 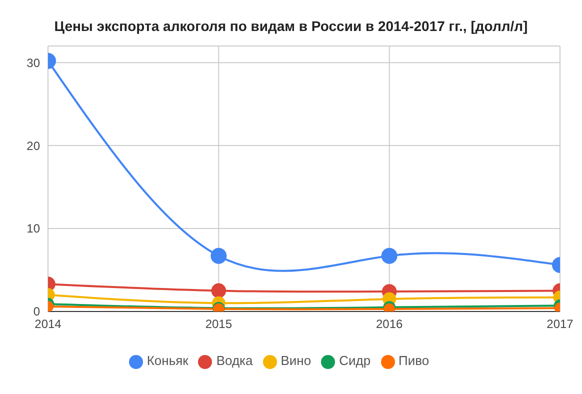 I want to click on y-tick-label: 10, so click(x=33, y=229).